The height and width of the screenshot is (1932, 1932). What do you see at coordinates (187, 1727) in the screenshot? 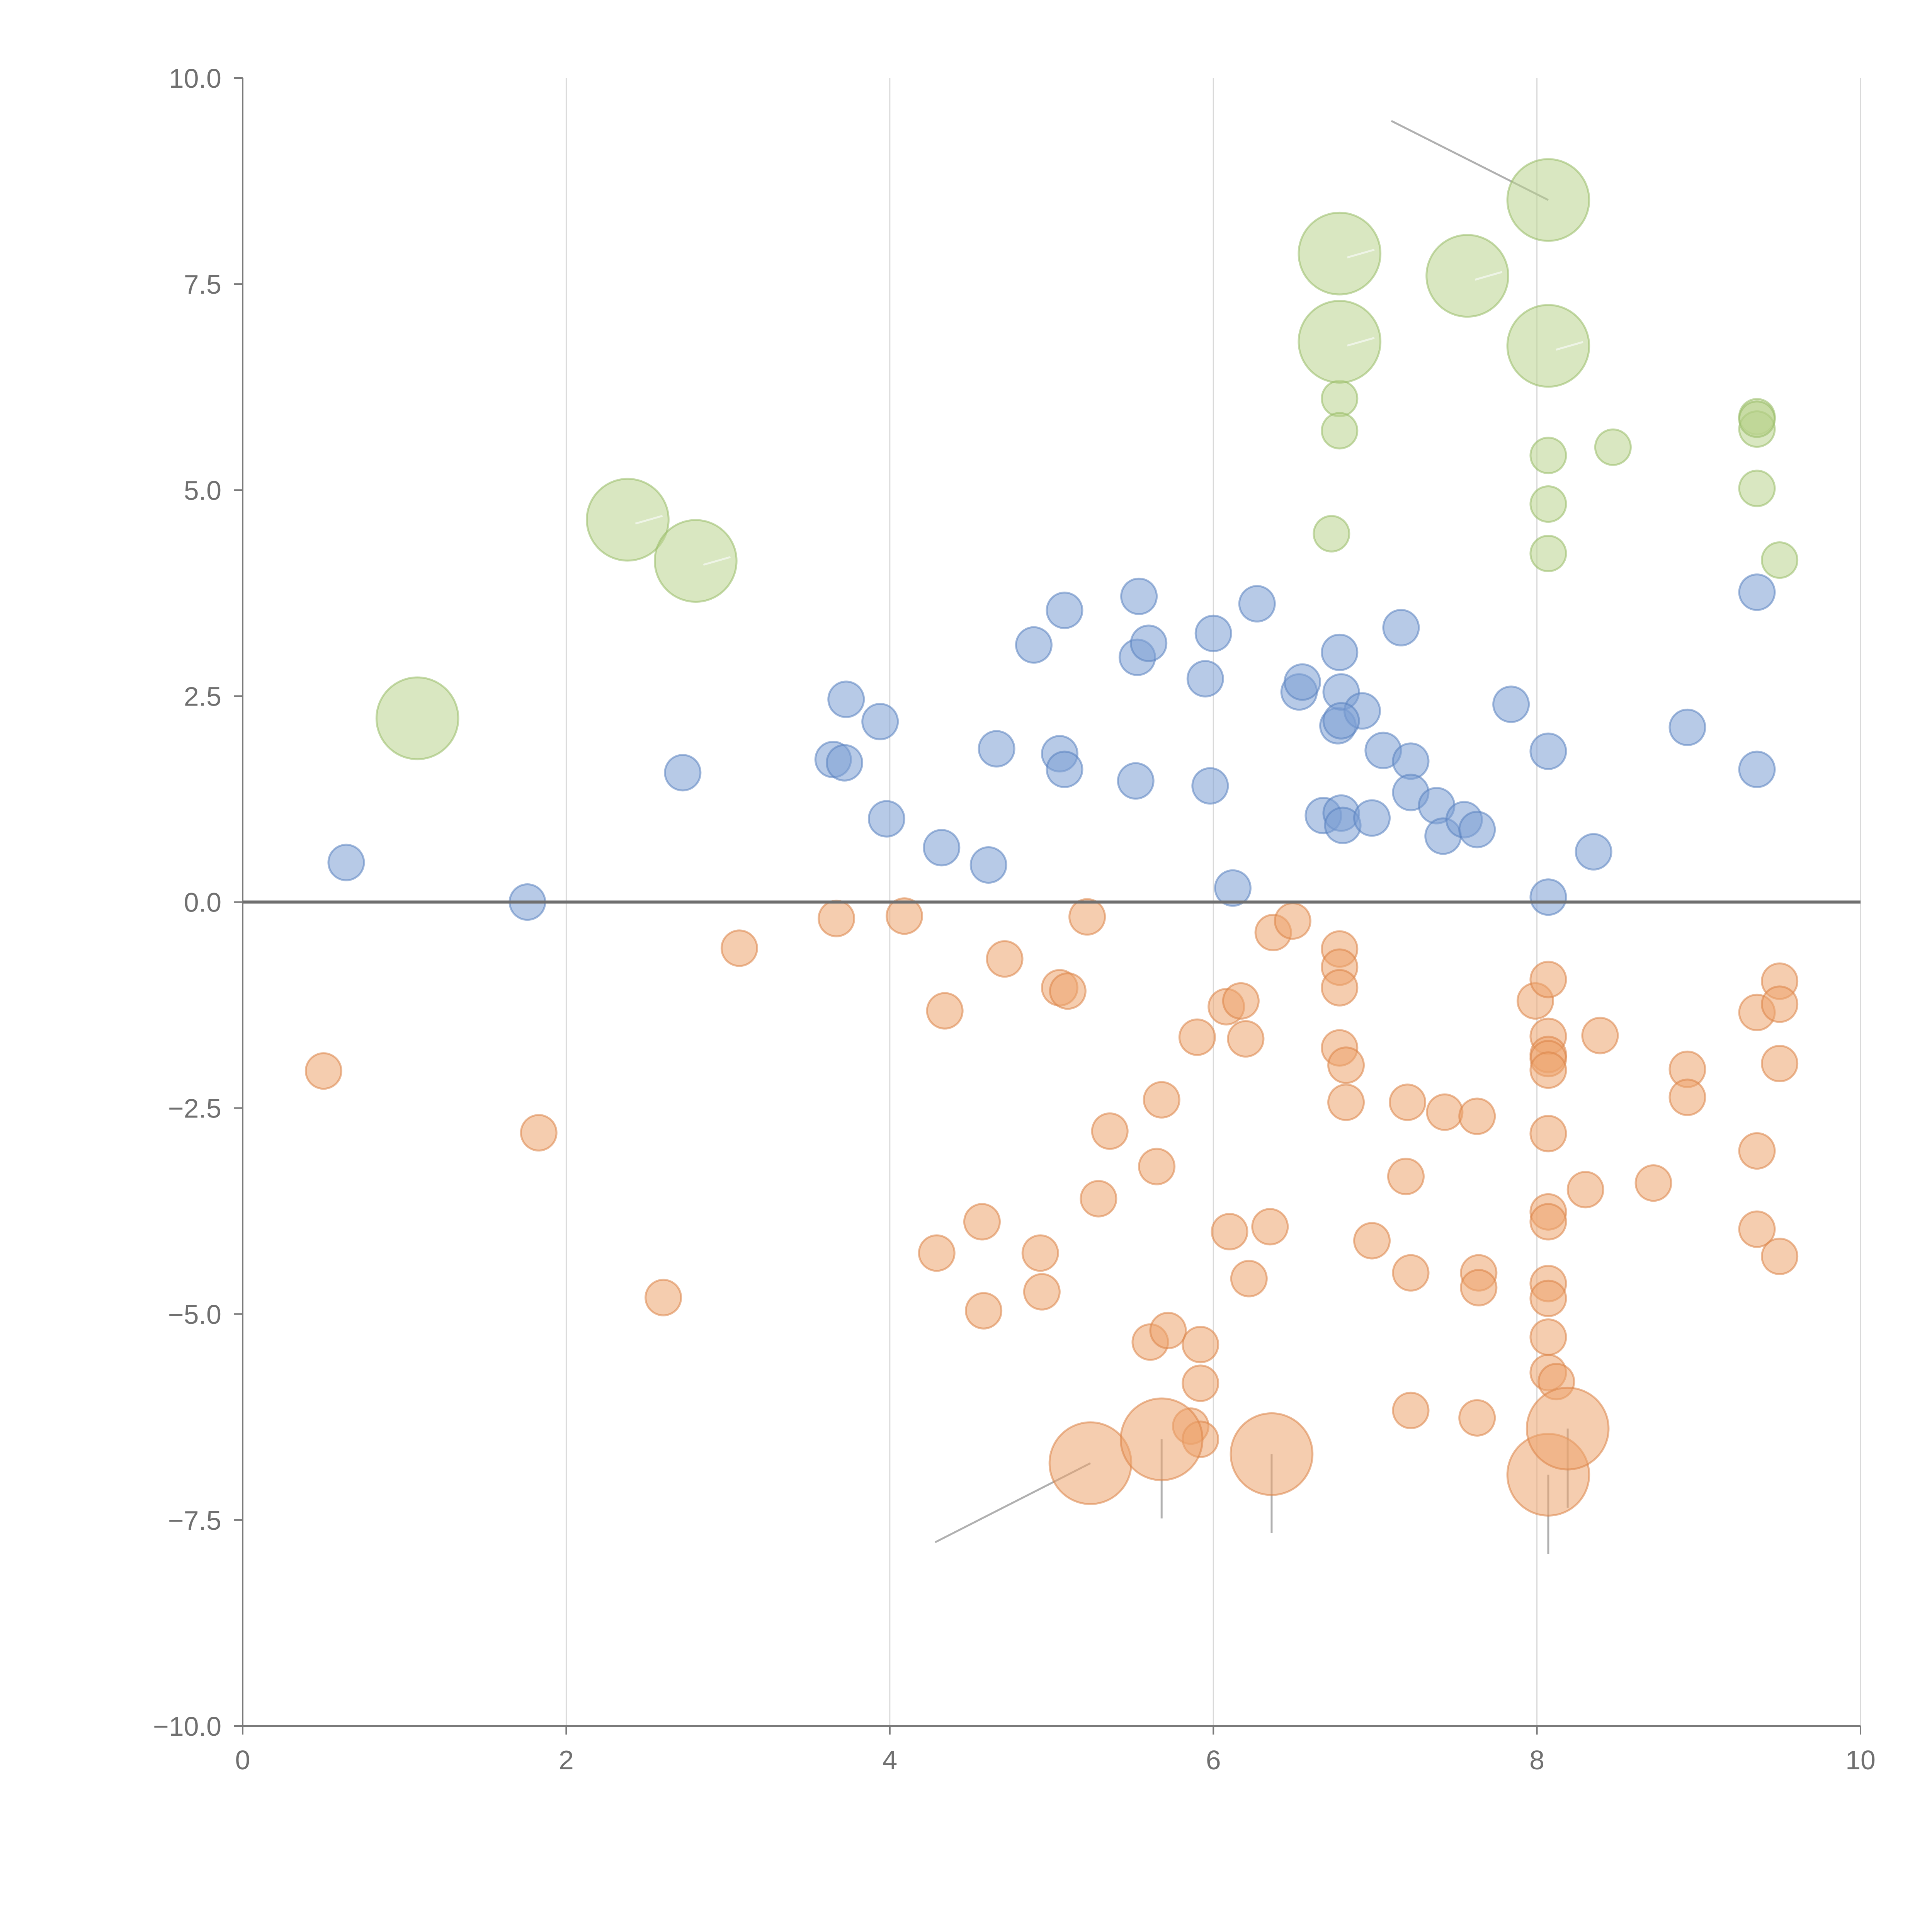
I see `y-tick-label: −10.0` at bounding box center [187, 1727].